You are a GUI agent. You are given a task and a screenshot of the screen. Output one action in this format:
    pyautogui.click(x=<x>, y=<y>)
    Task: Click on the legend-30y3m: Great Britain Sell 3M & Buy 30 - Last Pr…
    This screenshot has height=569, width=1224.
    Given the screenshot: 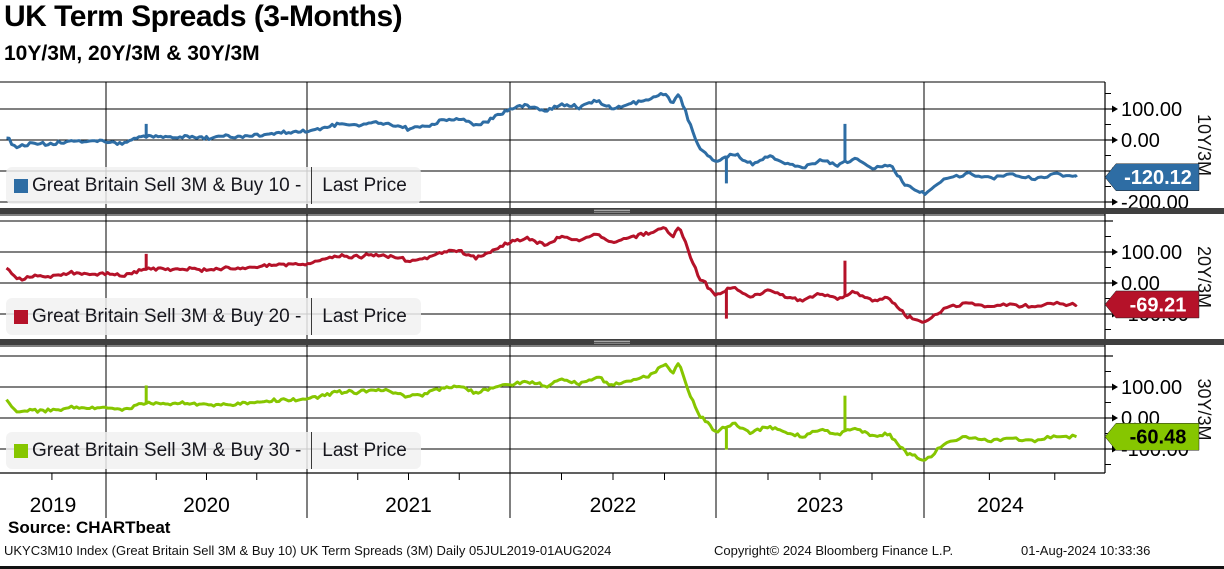 What is the action you would take?
    pyautogui.click(x=213, y=450)
    